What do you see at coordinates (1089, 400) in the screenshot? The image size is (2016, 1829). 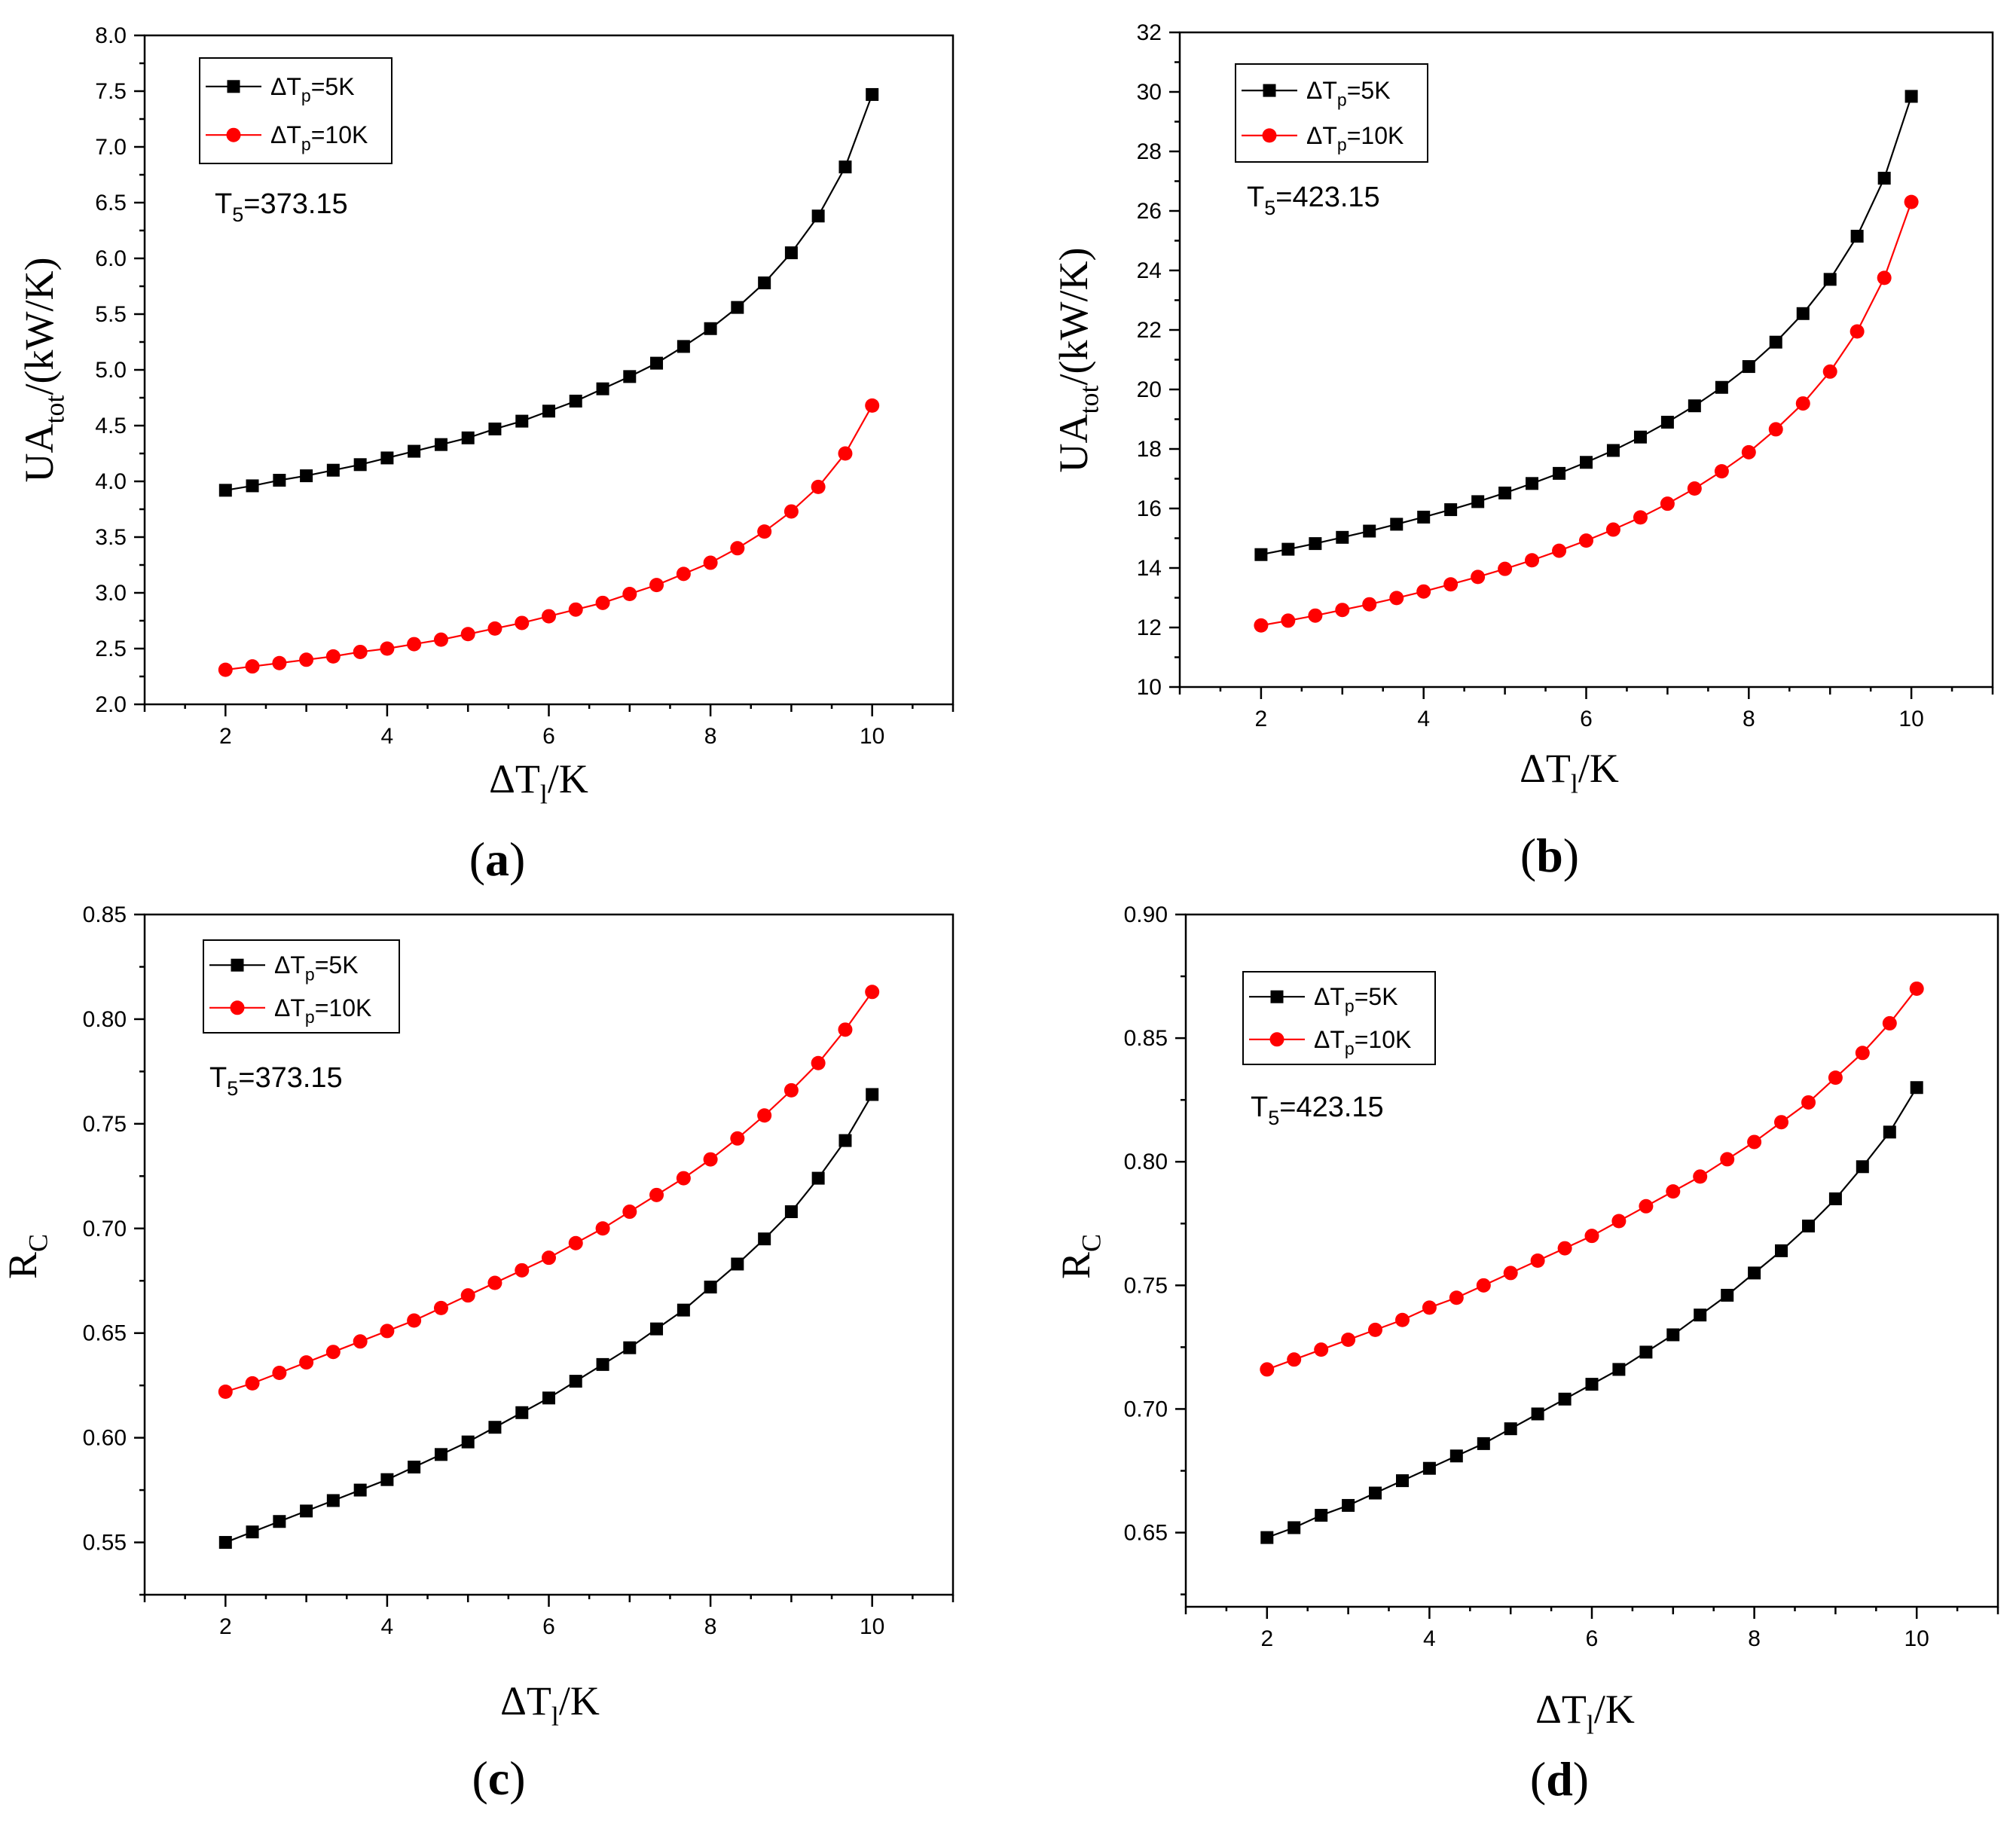 I see `y-axis-label-sub: tot` at bounding box center [1089, 400].